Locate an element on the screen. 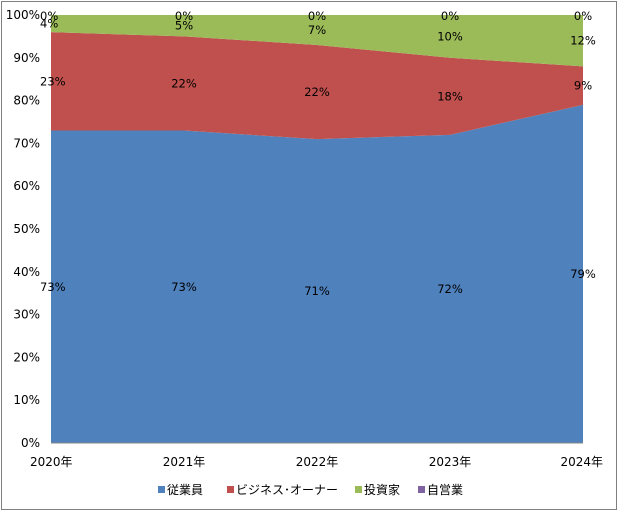  x-tick-label: 2021年 is located at coordinates (184, 462).